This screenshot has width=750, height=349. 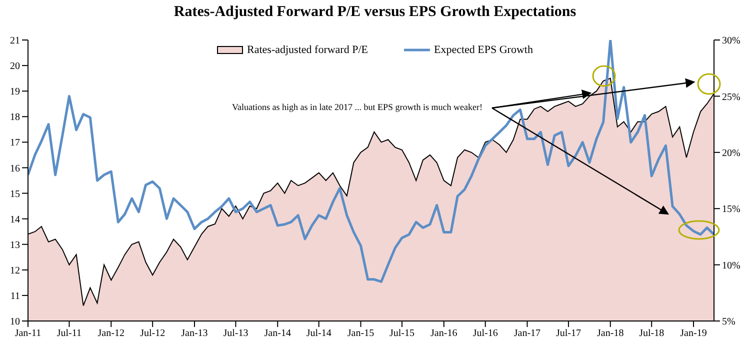 What do you see at coordinates (568, 334) in the screenshot?
I see `x-tick-label: Jul-17` at bounding box center [568, 334].